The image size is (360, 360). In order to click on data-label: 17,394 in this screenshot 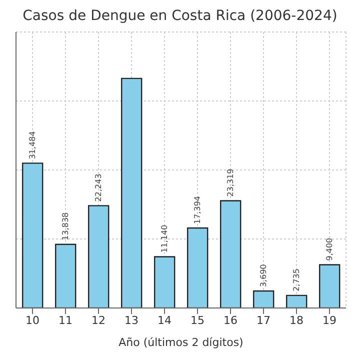, I will do `click(197, 210)`.